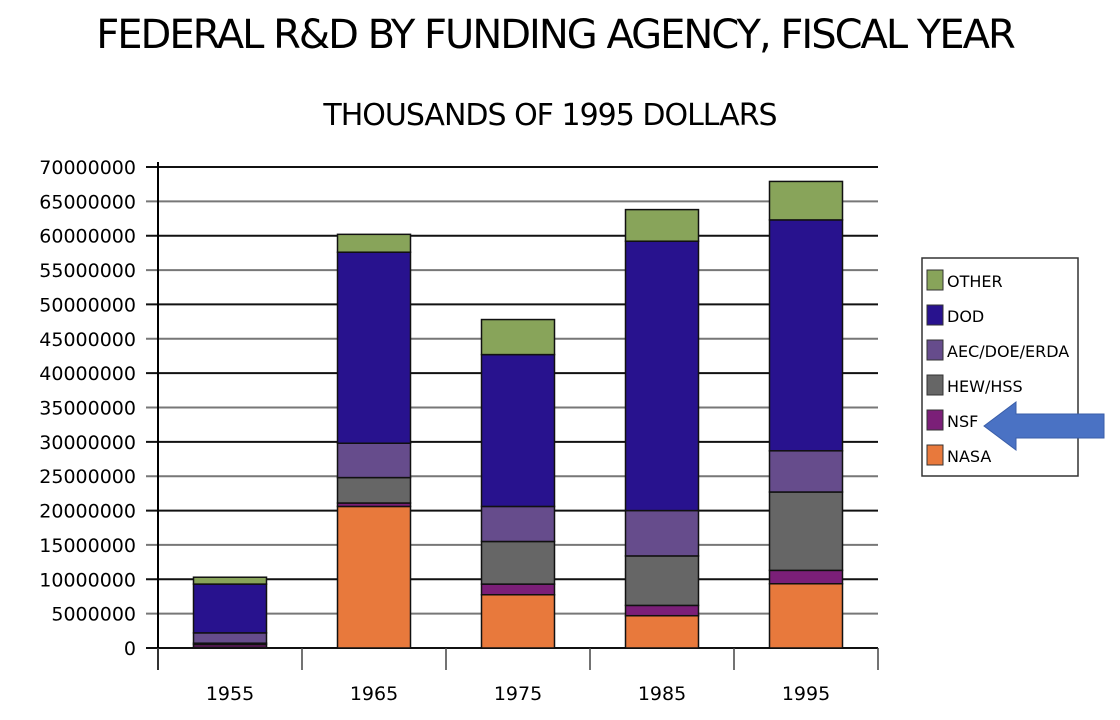  What do you see at coordinates (806, 577) in the screenshot?
I see `bar-segment-nsf-1995` at bounding box center [806, 577].